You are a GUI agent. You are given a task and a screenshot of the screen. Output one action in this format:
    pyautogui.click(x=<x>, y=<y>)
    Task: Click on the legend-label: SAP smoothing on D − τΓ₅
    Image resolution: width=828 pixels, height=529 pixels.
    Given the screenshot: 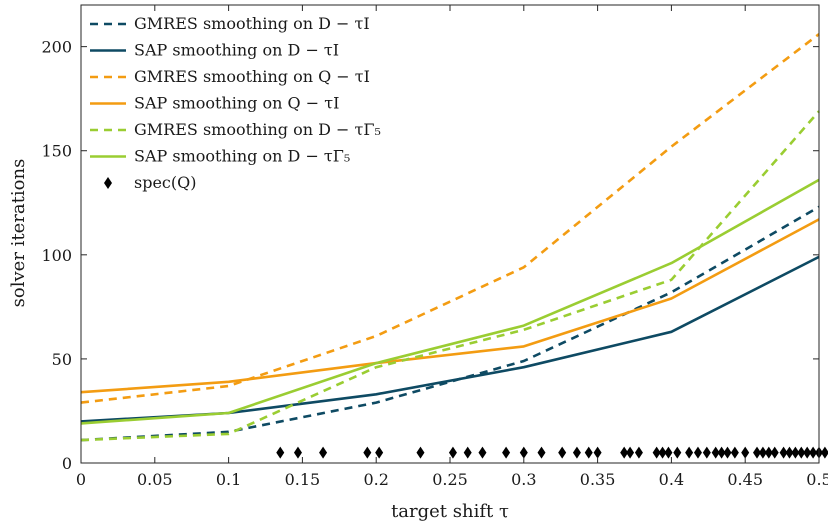 What is the action you would take?
    pyautogui.click(x=242, y=156)
    